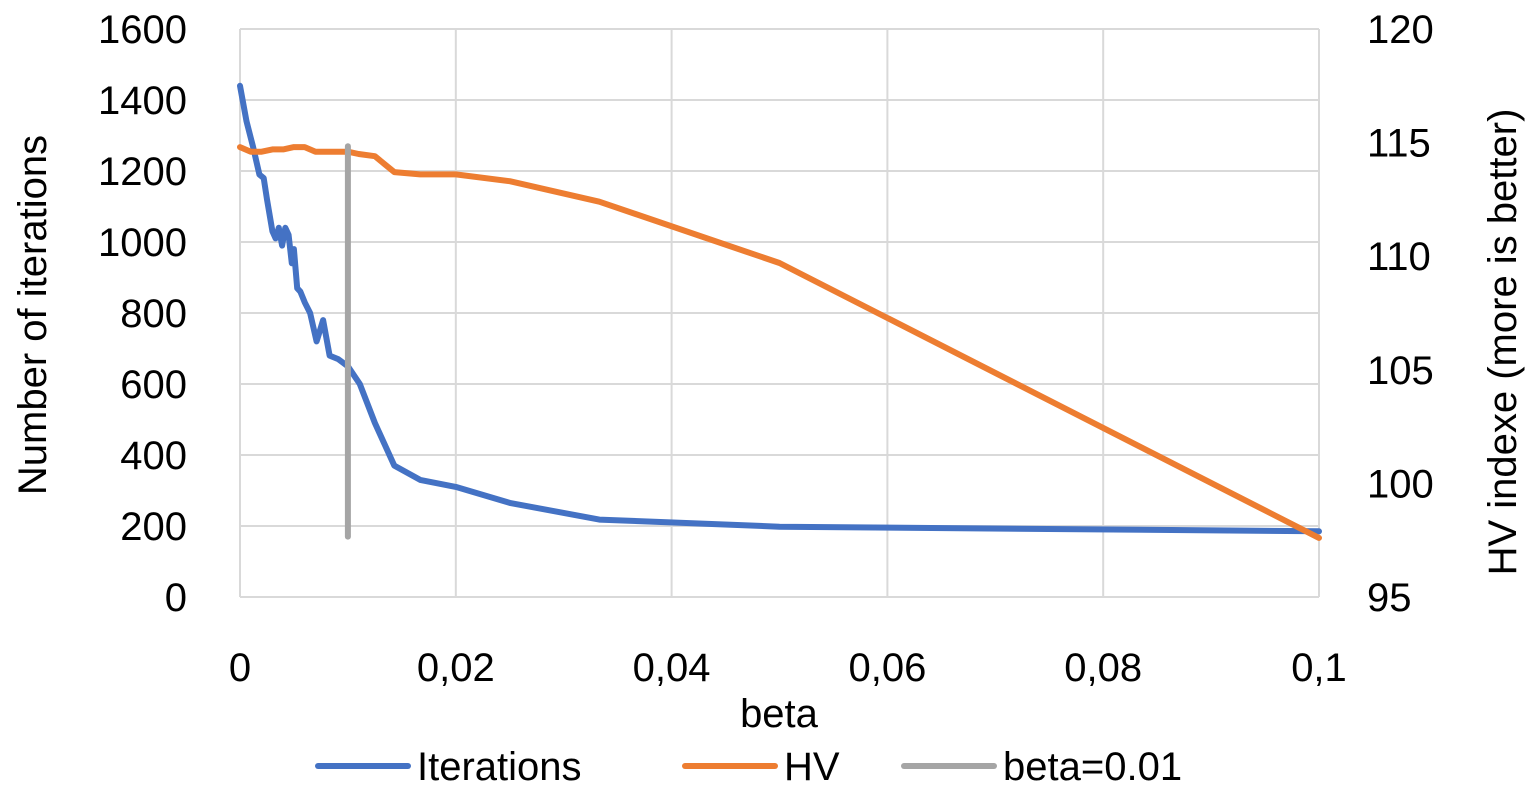 This screenshot has width=1538, height=795. Describe the element at coordinates (1389, 598) in the screenshot. I see `y-right-tick-label-0: 95` at that location.